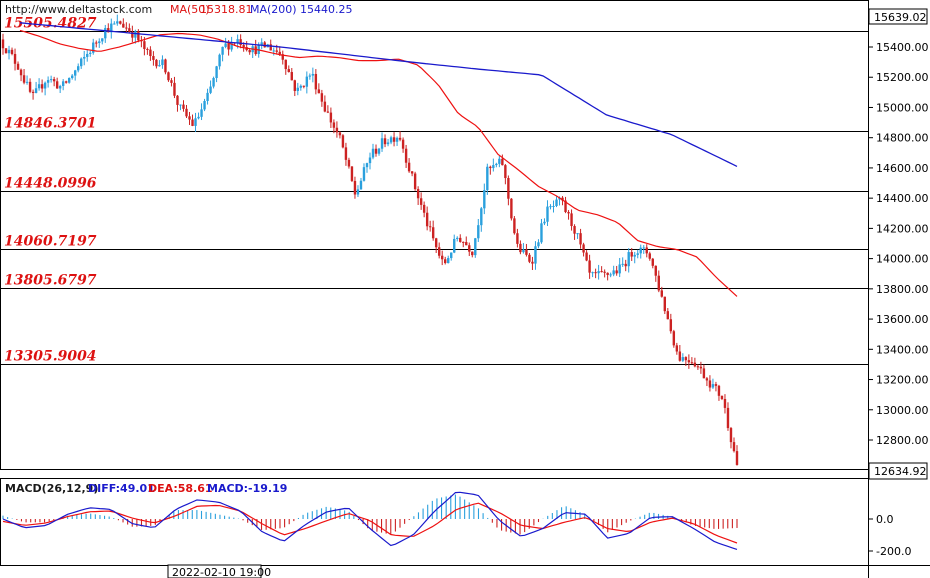 This screenshot has width=930, height=578. Describe the element at coordinates (902, 138) in the screenshot. I see `price-tick-label: 14800.00` at that location.